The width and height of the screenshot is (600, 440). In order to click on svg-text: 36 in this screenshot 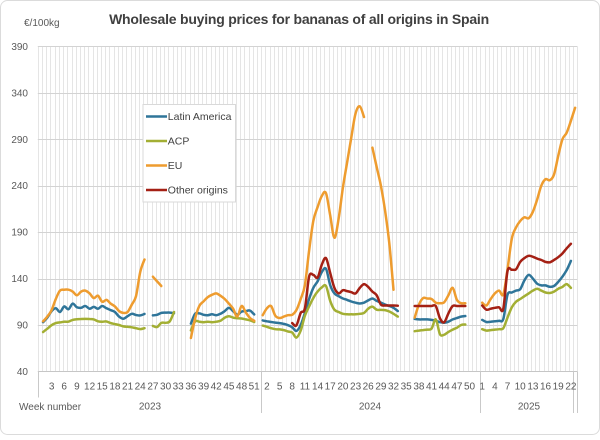, I will do `click(191, 386)`.